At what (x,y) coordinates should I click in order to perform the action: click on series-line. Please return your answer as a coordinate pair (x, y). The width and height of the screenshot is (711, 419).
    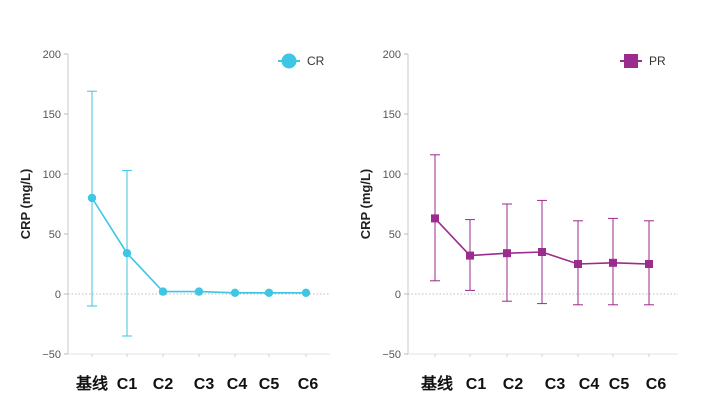
    Looking at the image, I should click on (198, 245).